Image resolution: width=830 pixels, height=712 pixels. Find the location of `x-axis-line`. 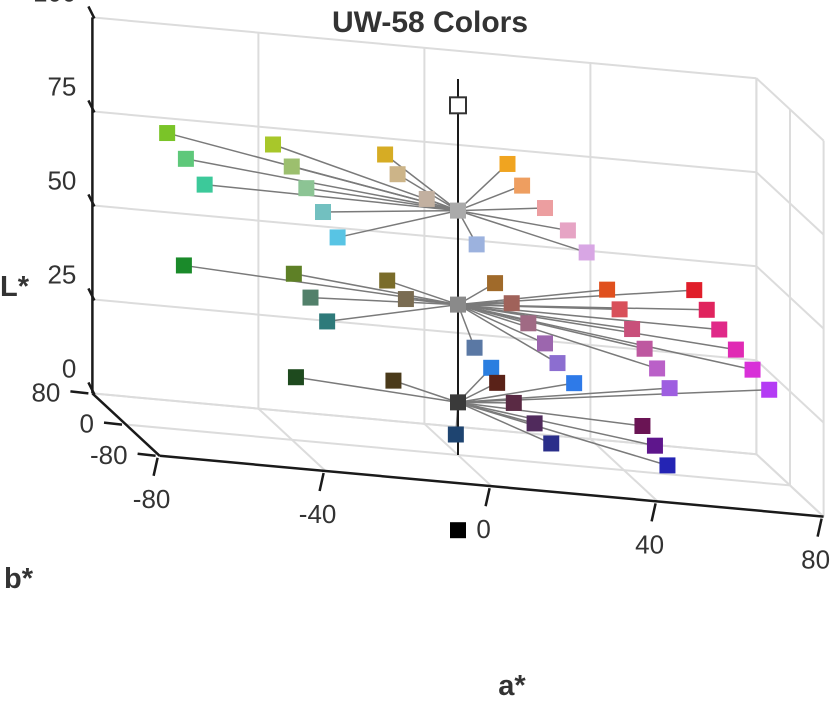

x-axis-line is located at coordinates (491, 486).